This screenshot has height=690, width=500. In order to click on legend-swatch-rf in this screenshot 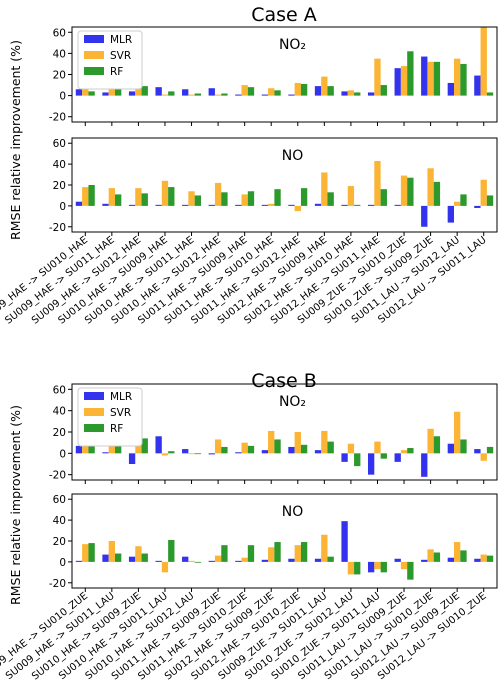, I will do `click(94, 71)`.